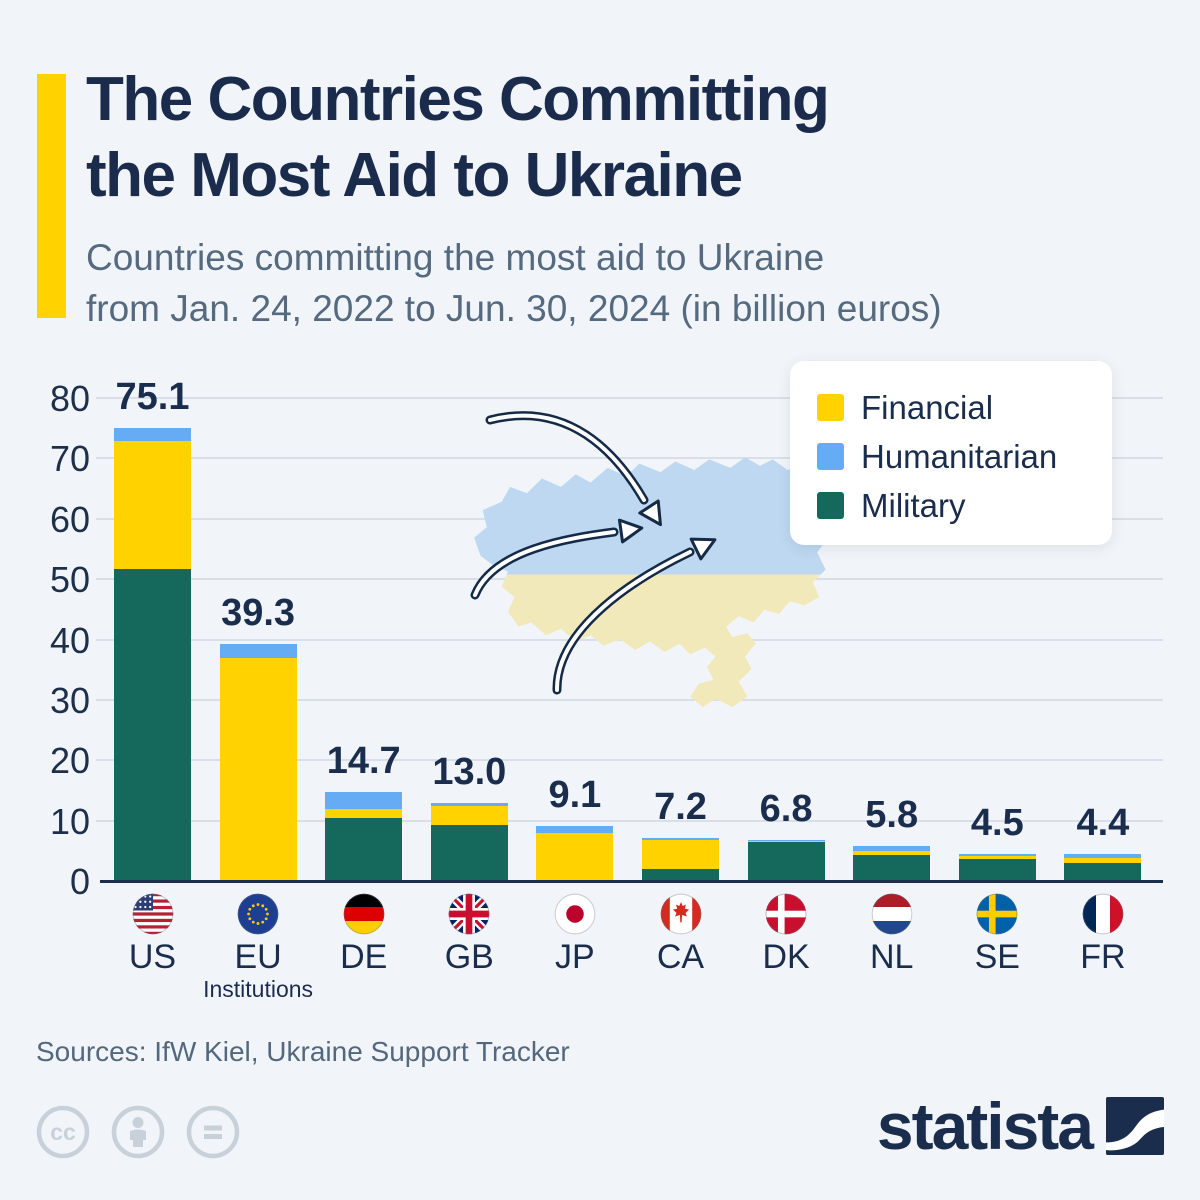 The width and height of the screenshot is (1200, 1200). I want to click on svg-text: cc, so click(63, 1132).